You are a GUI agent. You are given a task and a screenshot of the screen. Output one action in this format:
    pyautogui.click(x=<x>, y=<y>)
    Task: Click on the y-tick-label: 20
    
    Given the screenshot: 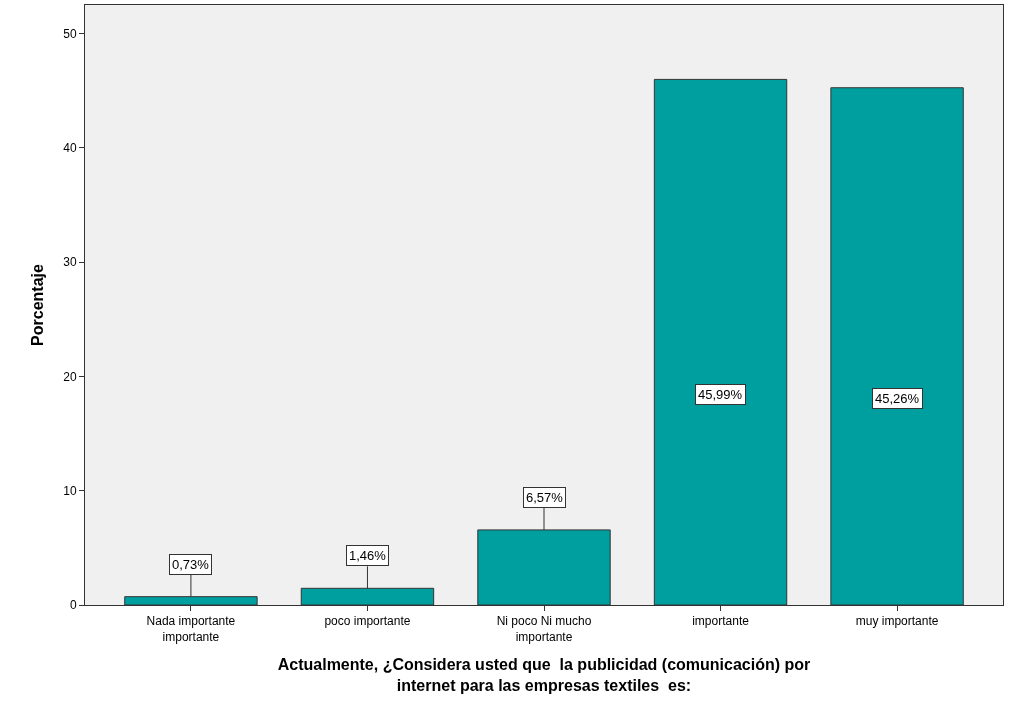 What is the action you would take?
    pyautogui.click(x=70, y=376)
    